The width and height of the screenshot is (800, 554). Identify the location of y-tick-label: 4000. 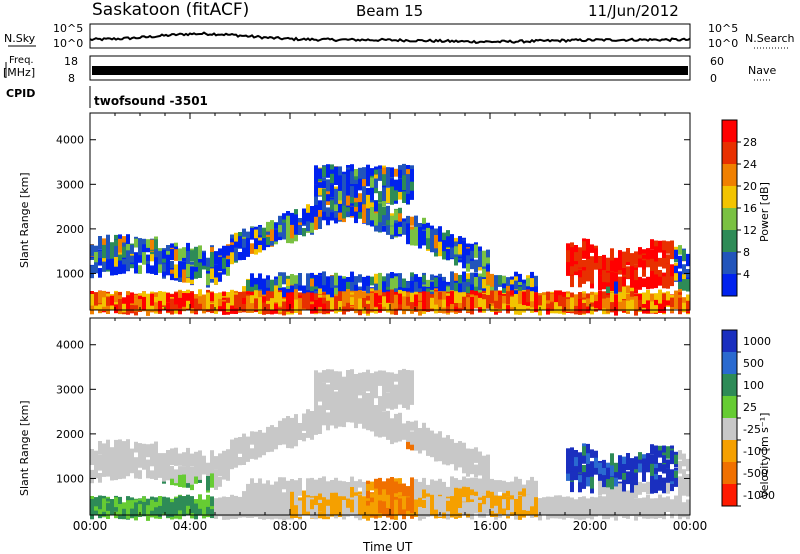
(70, 140).